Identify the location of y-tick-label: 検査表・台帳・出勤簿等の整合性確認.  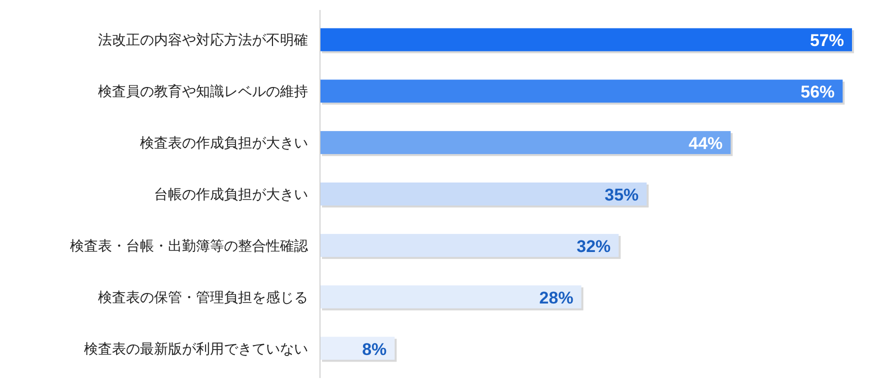
(189, 245).